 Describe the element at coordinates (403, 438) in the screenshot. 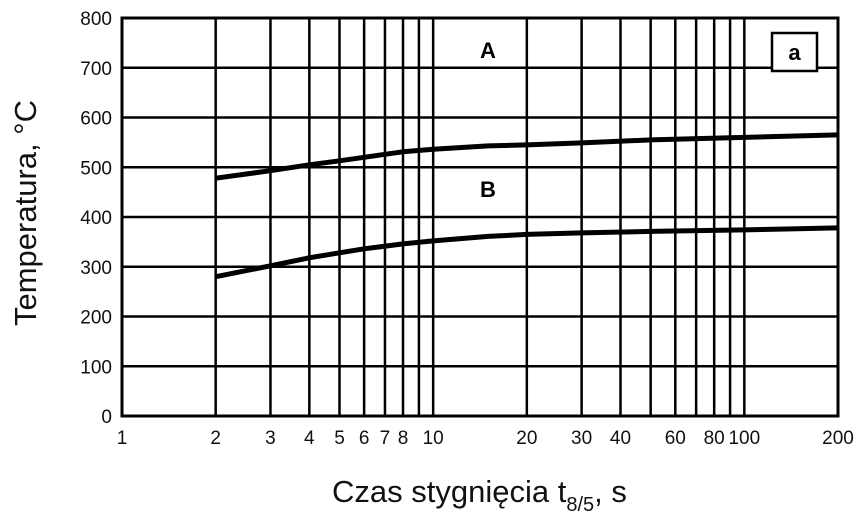

I see `x-tick-label: 8` at that location.